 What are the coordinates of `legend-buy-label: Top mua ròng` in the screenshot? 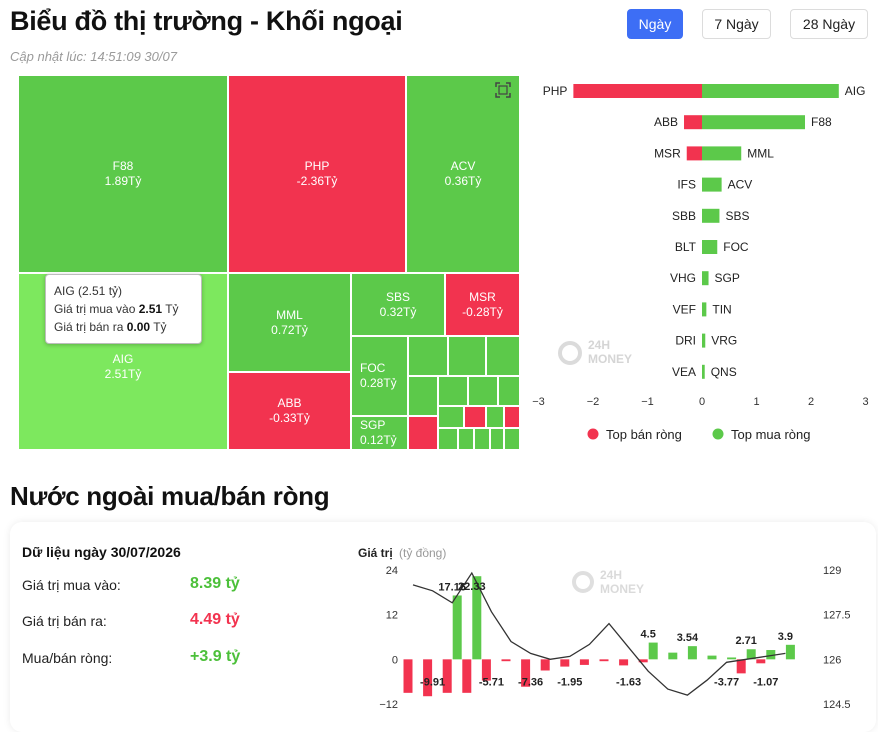 It's located at (771, 434).